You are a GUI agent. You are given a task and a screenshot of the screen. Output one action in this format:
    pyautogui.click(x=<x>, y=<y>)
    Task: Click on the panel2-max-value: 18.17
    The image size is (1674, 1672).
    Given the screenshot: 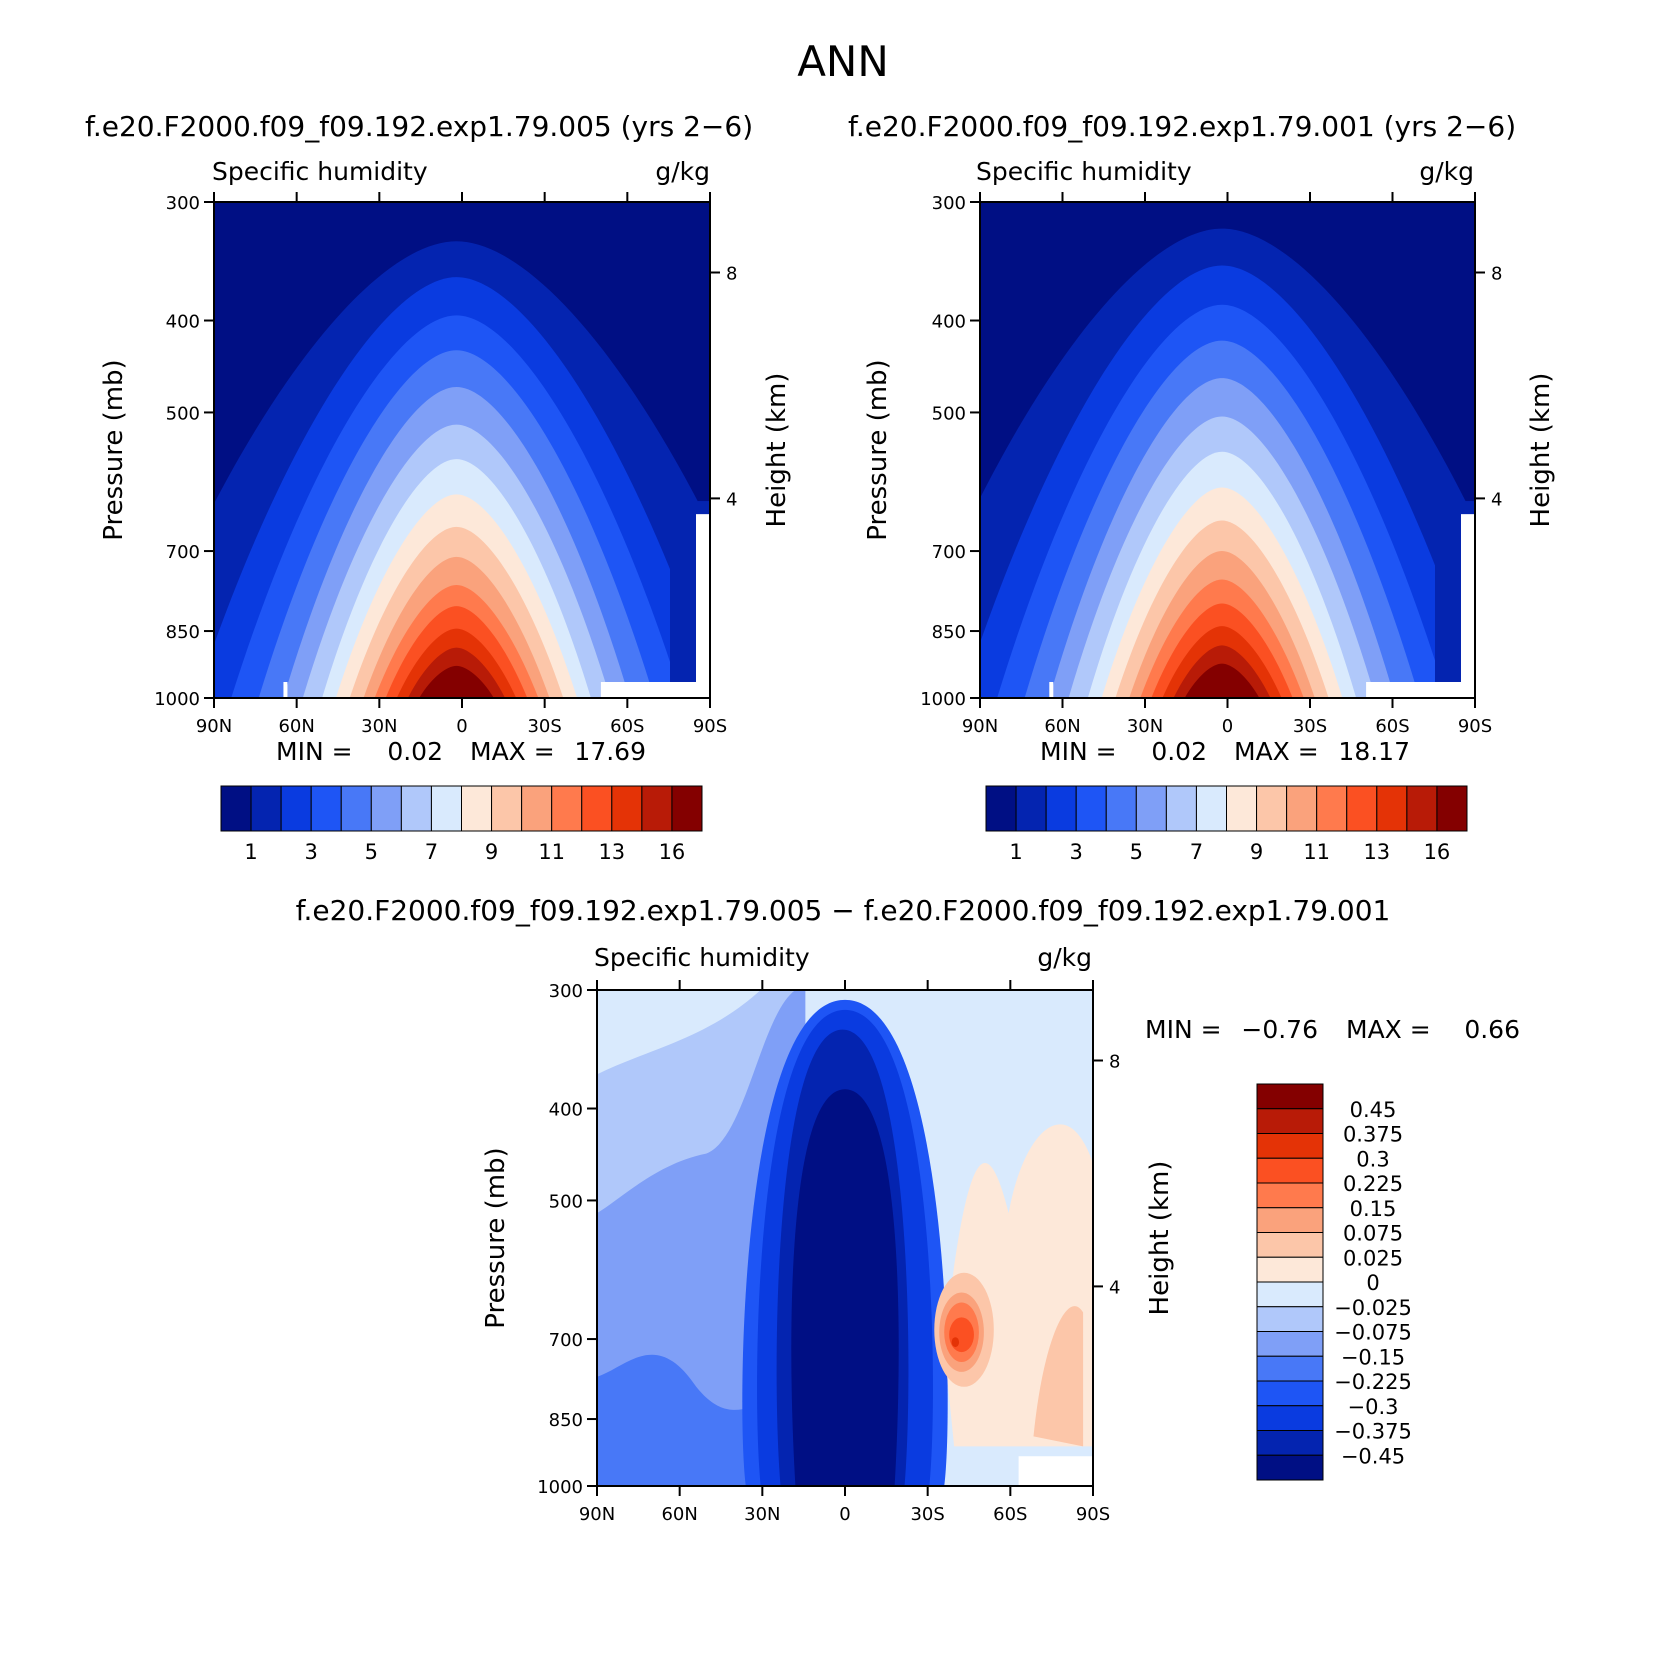 What is the action you would take?
    pyautogui.click(x=1374, y=751)
    